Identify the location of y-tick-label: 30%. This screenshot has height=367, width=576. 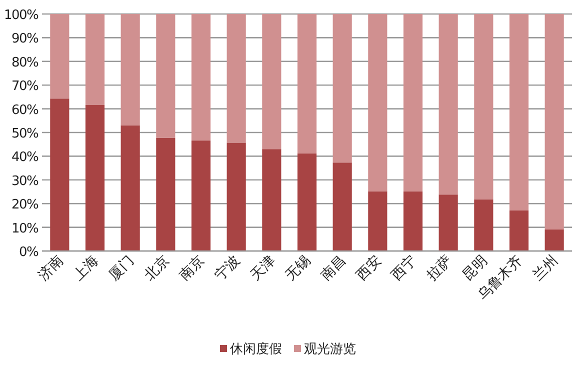
(25, 181).